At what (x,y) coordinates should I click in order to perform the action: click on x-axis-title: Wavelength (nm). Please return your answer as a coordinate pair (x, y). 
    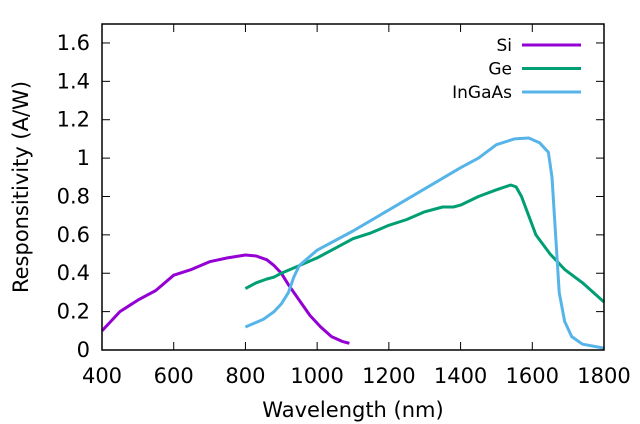
    Looking at the image, I should click on (352, 410).